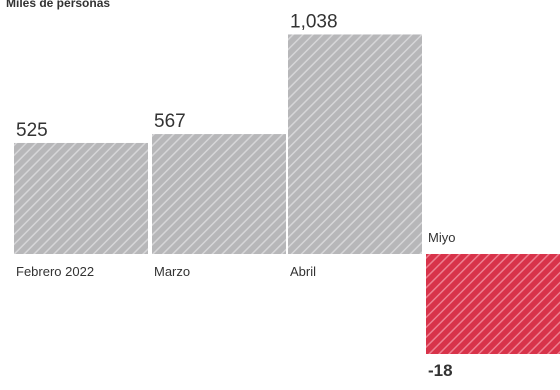  What do you see at coordinates (493, 304) in the screenshot?
I see `bar-miyo` at bounding box center [493, 304].